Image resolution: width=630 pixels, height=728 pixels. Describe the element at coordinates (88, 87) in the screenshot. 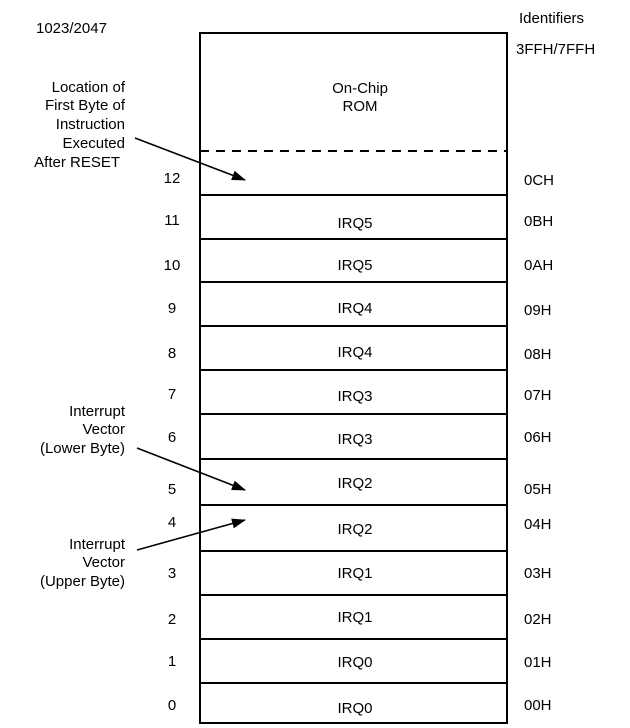

I see `reset-annotation-line: Location of` at that location.